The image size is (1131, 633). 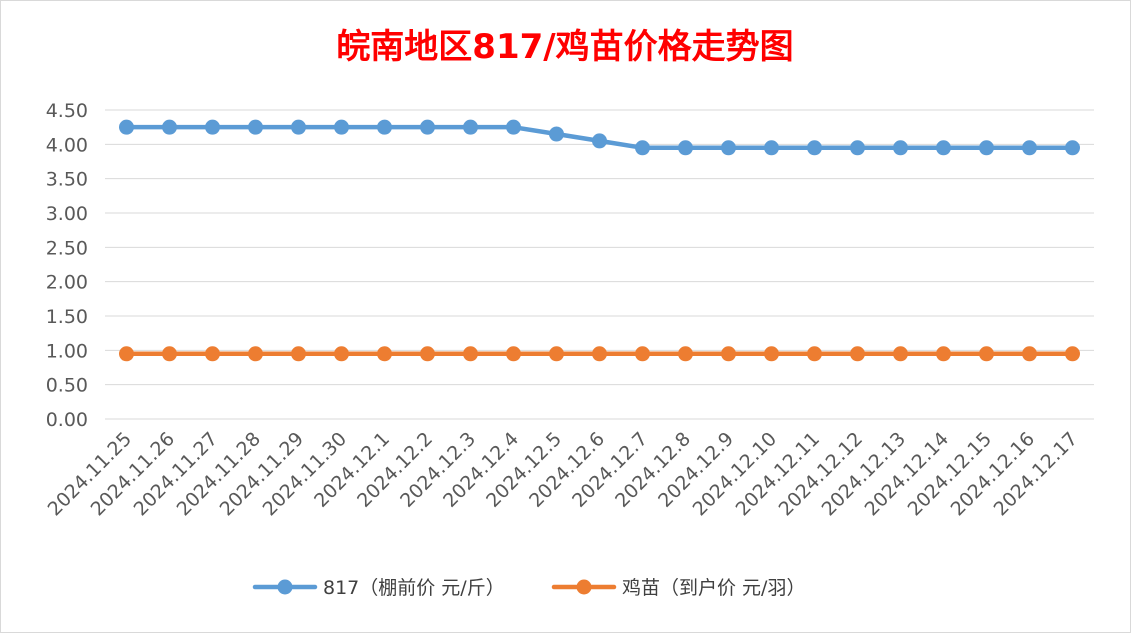 I want to click on legend-item-1: 817（棚前价 元/斤）, so click(x=378, y=588).